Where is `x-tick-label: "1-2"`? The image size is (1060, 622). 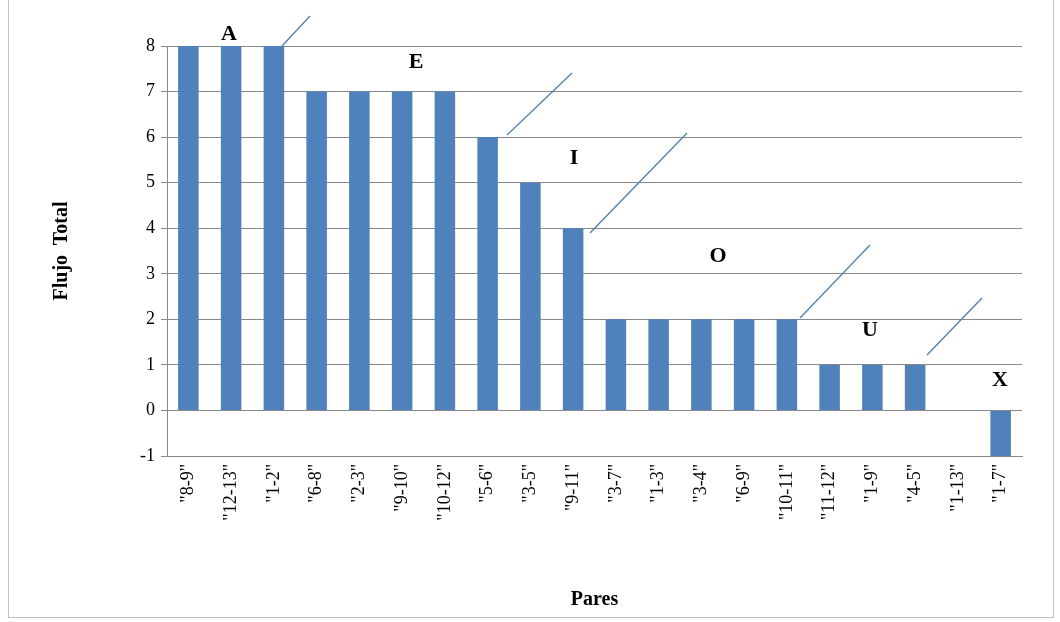 x-tick-label: "1-2" is located at coordinates (272, 483).